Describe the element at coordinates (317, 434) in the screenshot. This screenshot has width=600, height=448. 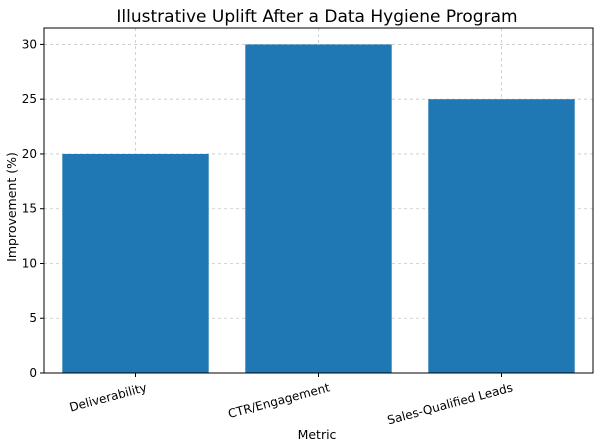
I see `x-axis-label: Metric` at that location.